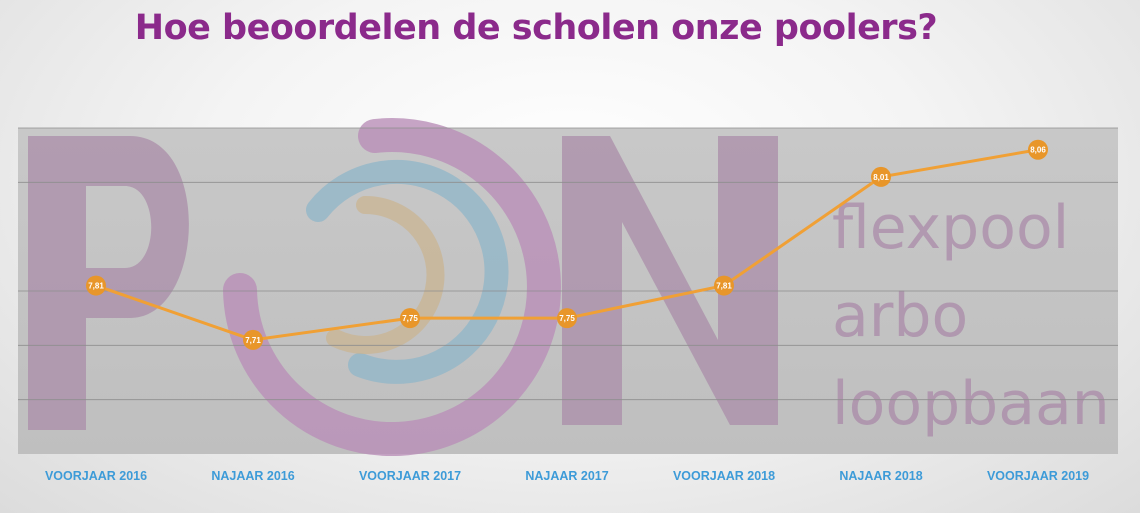  What do you see at coordinates (670, 280) in the screenshot?
I see `watermark-letter-n` at bounding box center [670, 280].